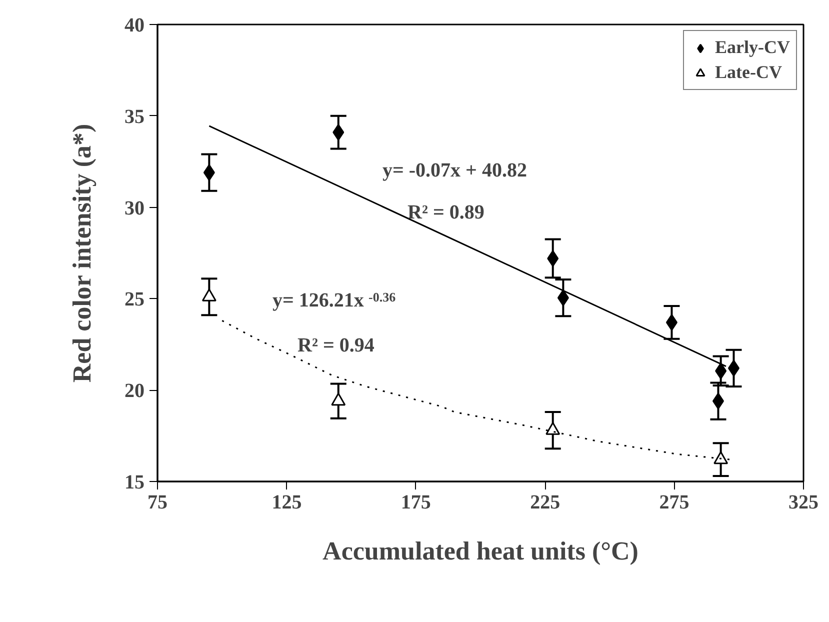 The width and height of the screenshot is (829, 622). Describe the element at coordinates (415, 503) in the screenshot. I see `x-tick-label: 175` at that location.